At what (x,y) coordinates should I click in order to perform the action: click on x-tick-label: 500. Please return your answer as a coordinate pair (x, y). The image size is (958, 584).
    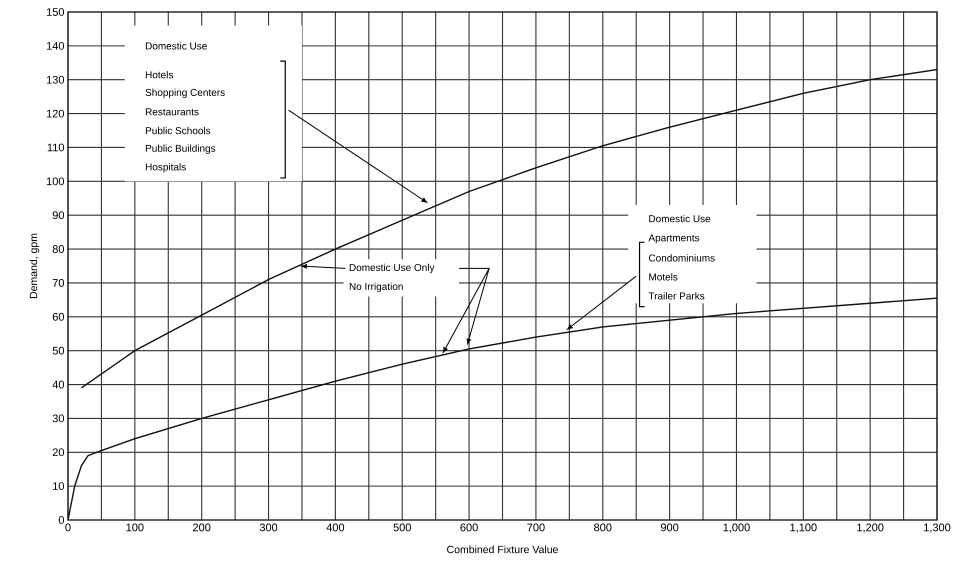
    Looking at the image, I should click on (402, 528).